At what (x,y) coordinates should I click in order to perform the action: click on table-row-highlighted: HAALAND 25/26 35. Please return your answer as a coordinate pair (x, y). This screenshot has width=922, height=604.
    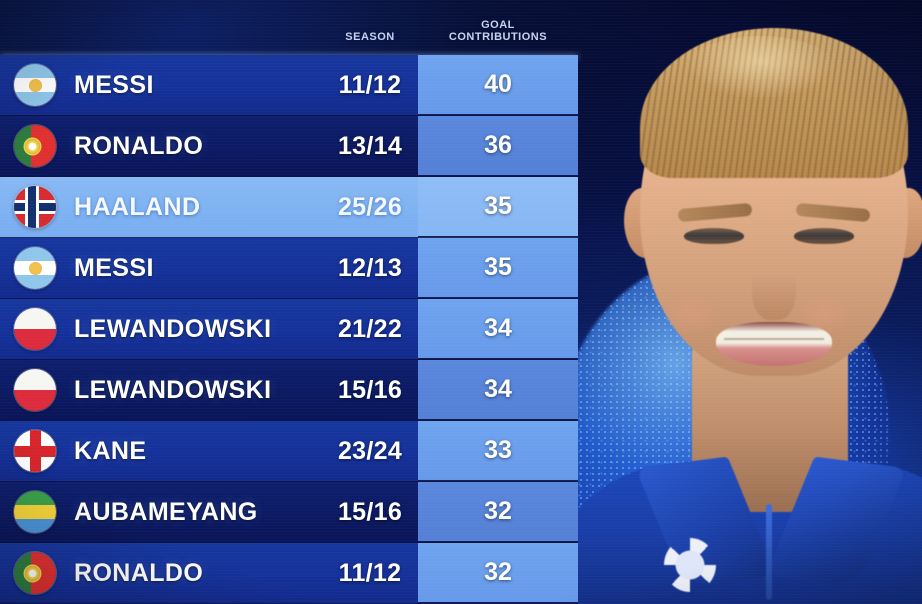
    Looking at the image, I should click on (289, 207).